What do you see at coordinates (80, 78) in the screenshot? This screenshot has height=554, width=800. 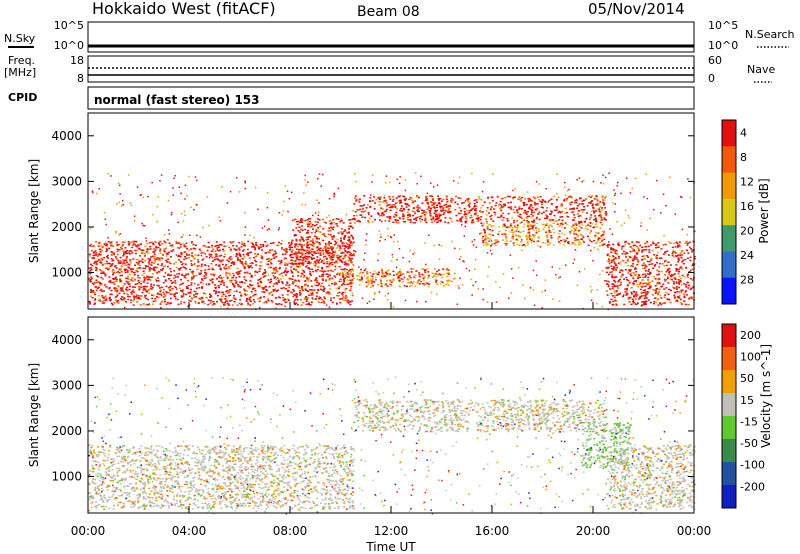 I see `freq-tick-bottom: 8` at bounding box center [80, 78].